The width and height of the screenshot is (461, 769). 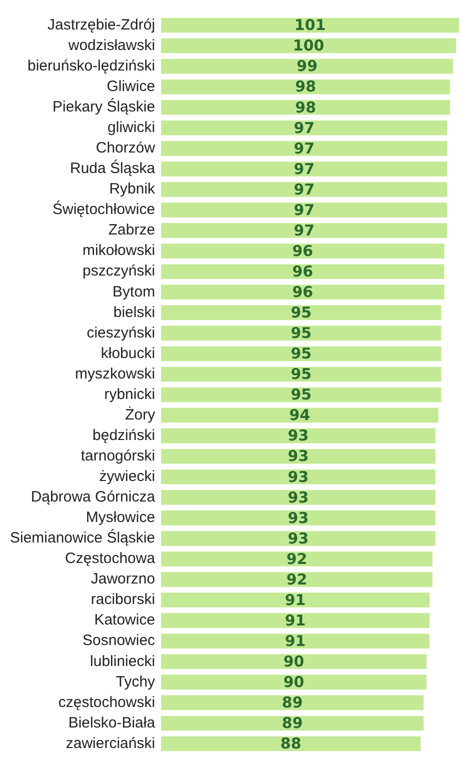 What do you see at coordinates (128, 353) in the screenshot?
I see `y-tick-label: kłobucki` at bounding box center [128, 353].